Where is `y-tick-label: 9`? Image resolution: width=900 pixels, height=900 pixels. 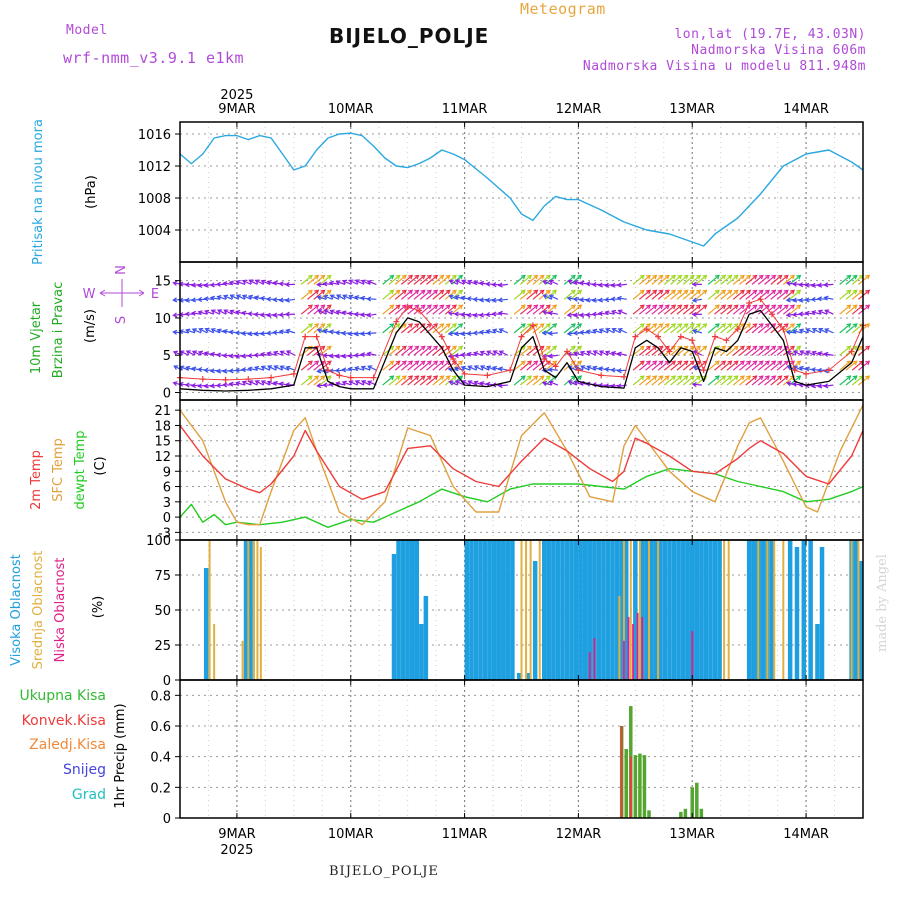 y-tick-label: 9 is located at coordinates (167, 472).